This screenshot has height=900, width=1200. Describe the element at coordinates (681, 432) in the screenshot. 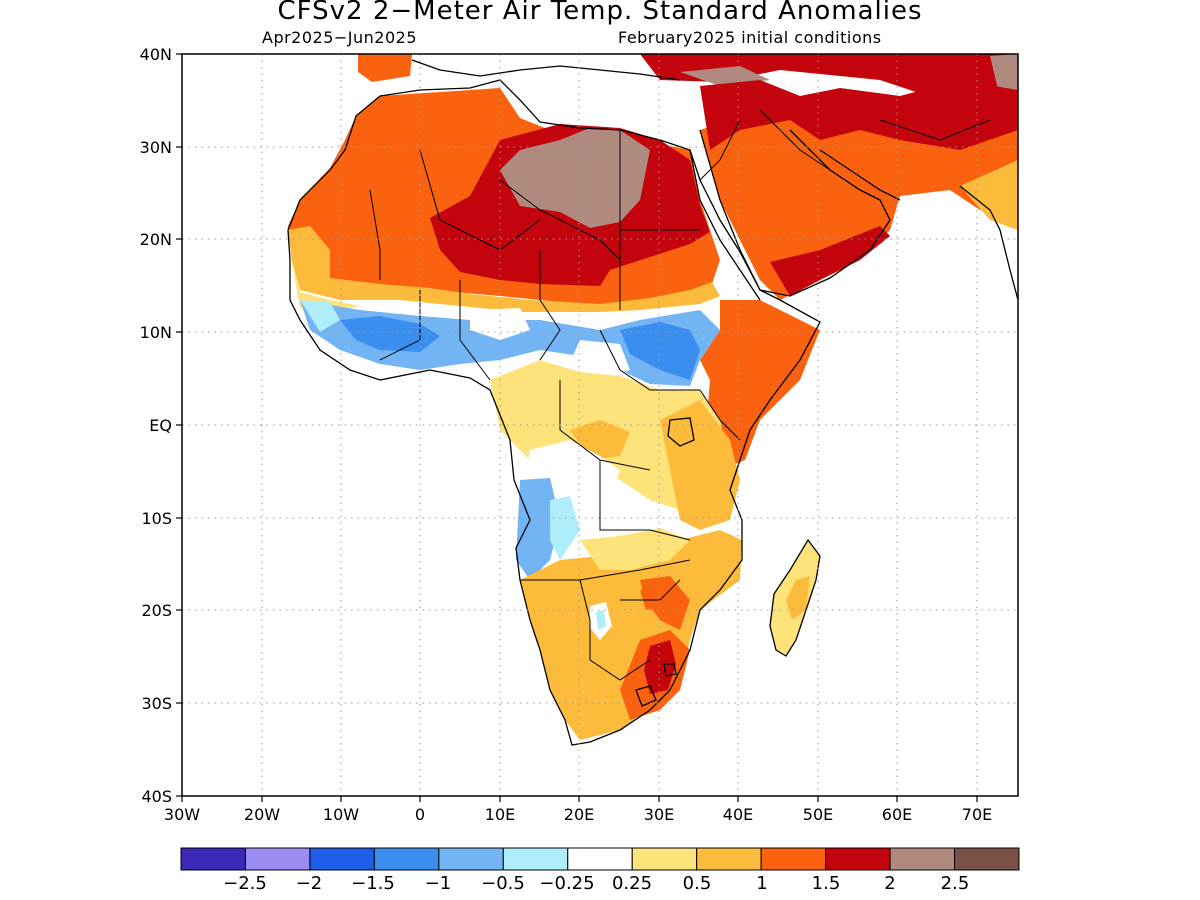

I see `lake-victoria` at that location.